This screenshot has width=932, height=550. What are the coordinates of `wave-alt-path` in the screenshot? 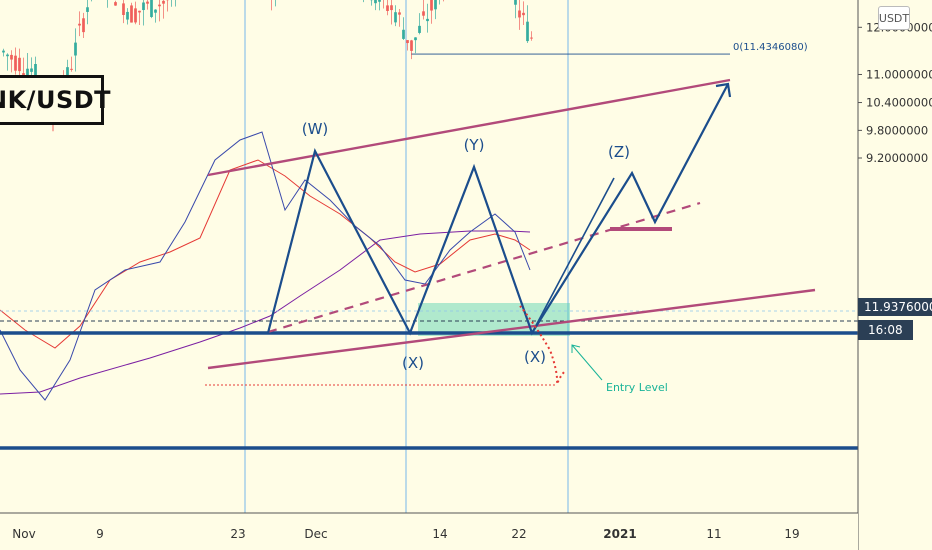 It's located at (573, 255).